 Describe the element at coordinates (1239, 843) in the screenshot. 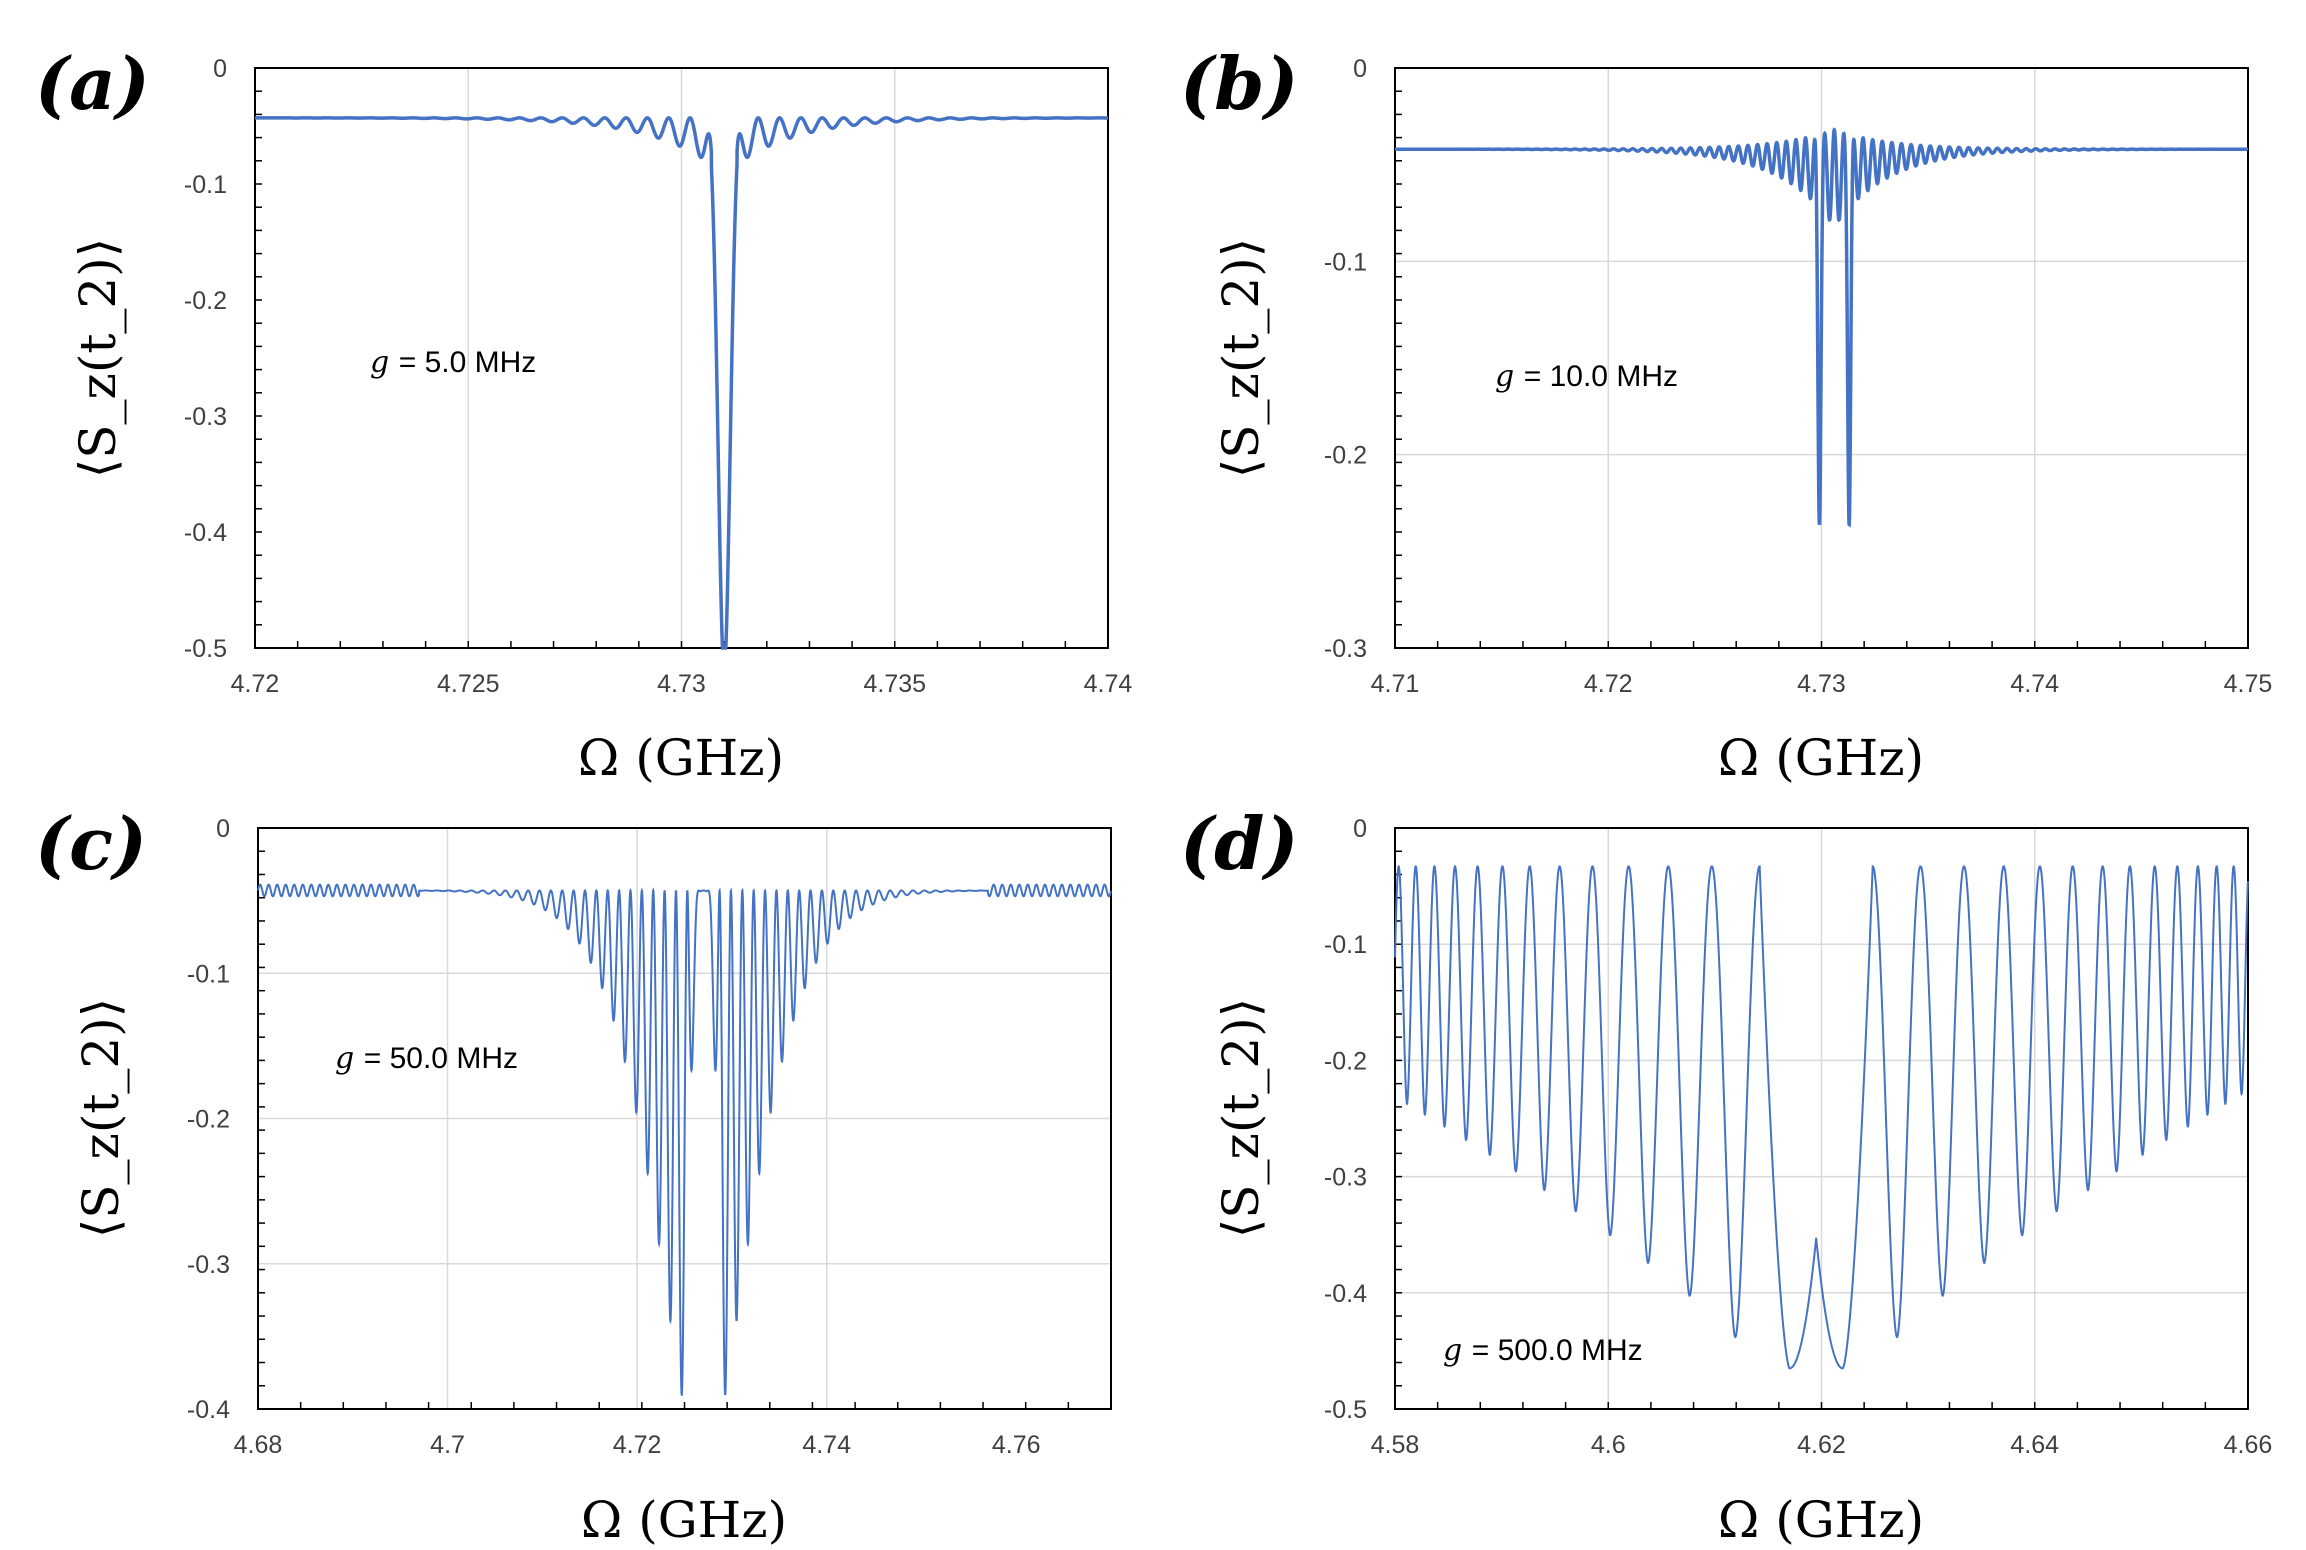

I see `panel-label: (d)` at that location.